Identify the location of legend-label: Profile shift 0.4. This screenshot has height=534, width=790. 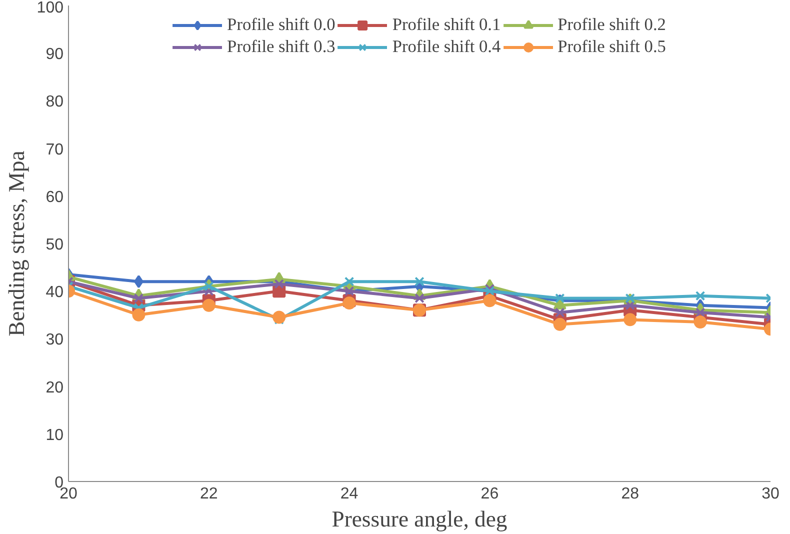
(446, 47).